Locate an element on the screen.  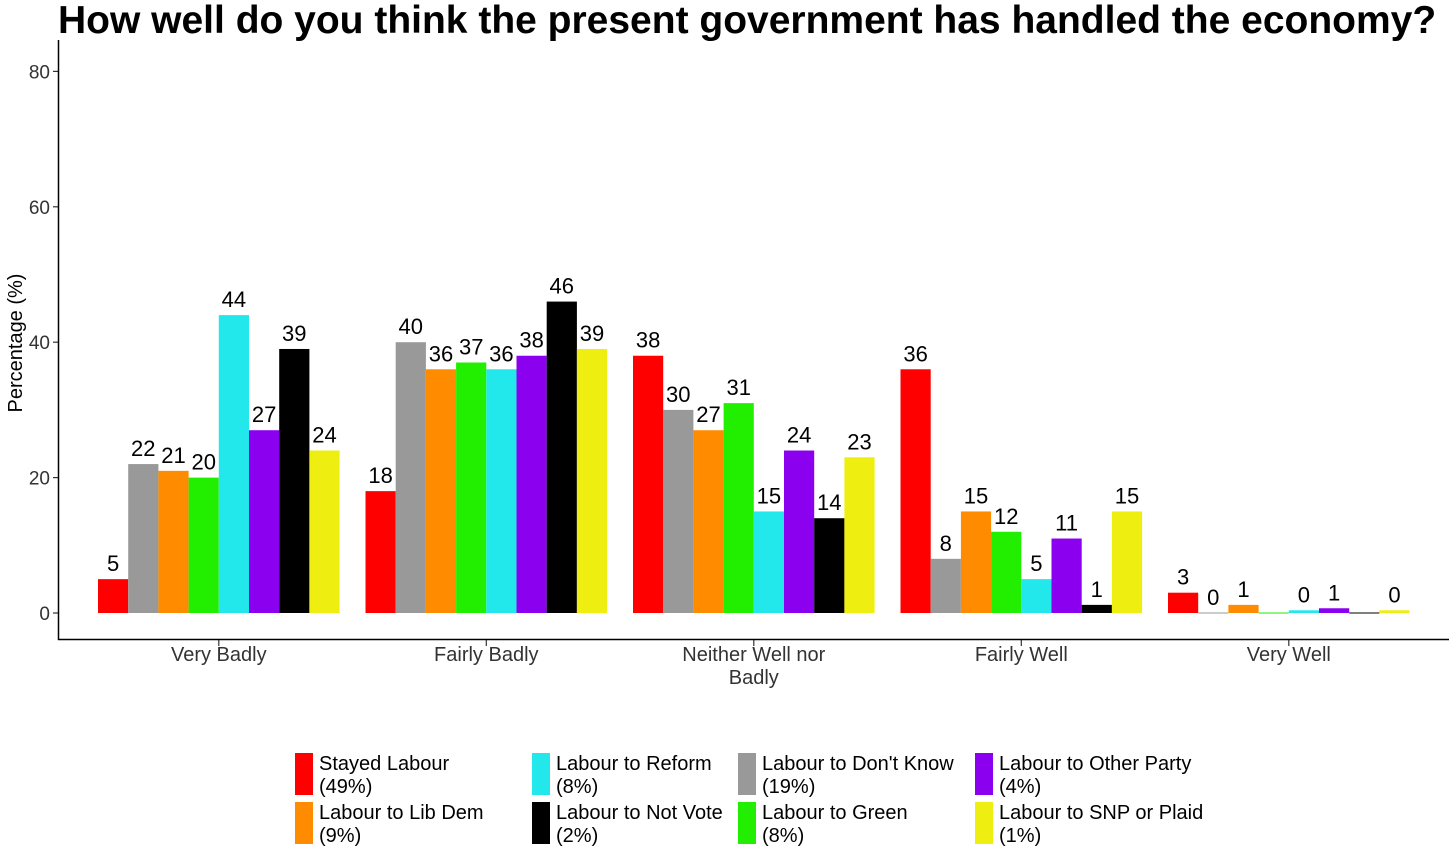
data-label: 44 is located at coordinates (234, 299).